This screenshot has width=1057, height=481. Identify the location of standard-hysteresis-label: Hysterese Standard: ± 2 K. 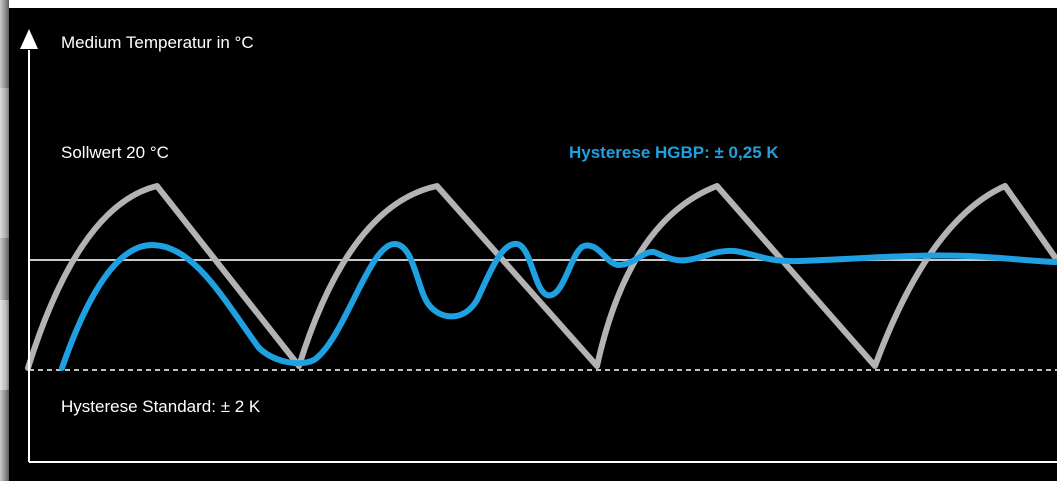
(161, 406).